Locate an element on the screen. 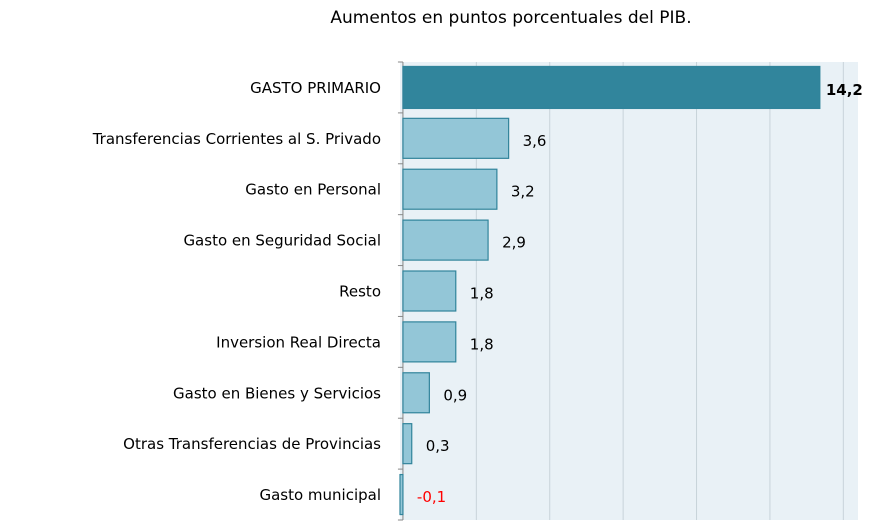  y-tick-label: Gasto en Seguridad Social is located at coordinates (282, 241).